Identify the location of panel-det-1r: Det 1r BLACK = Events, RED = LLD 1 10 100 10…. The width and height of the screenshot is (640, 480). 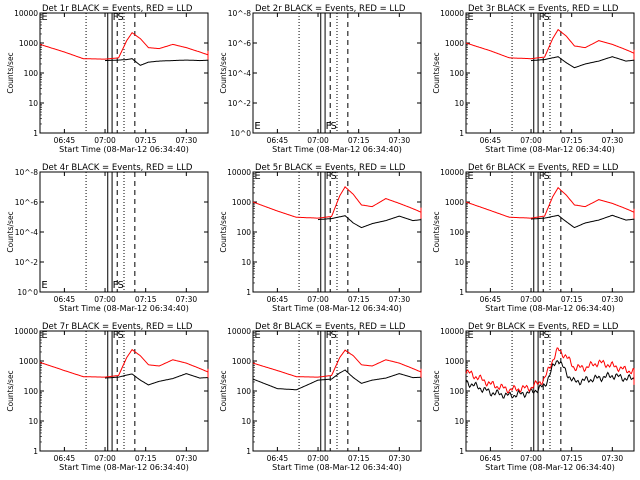
(107, 79).